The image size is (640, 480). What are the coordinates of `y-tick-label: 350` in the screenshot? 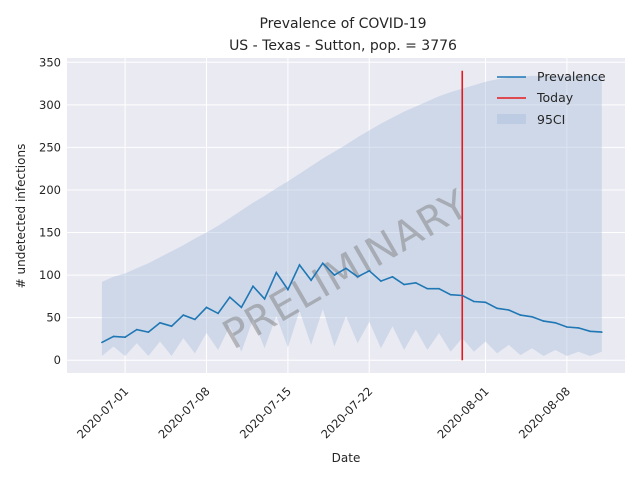 It's located at (50, 62).